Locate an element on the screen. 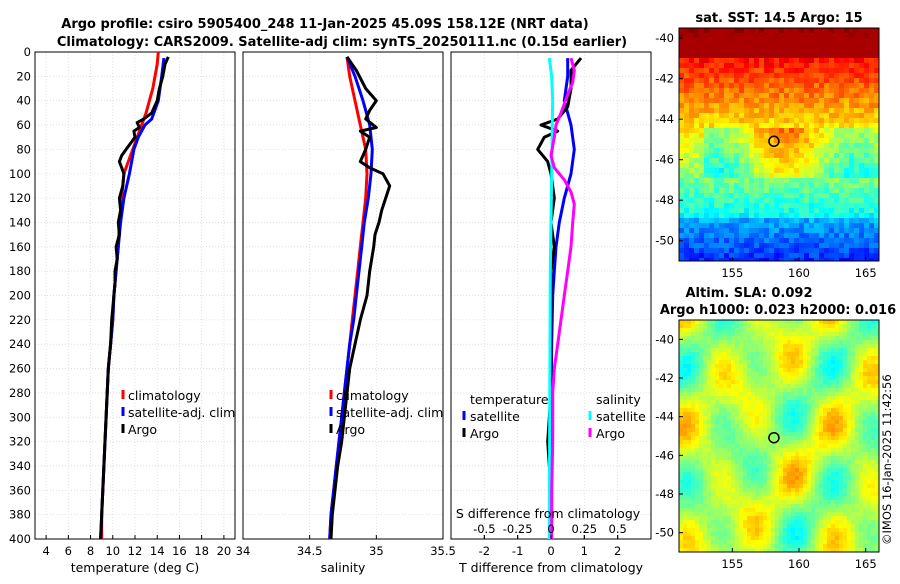  x-tick-label: -2 is located at coordinates (484, 551).